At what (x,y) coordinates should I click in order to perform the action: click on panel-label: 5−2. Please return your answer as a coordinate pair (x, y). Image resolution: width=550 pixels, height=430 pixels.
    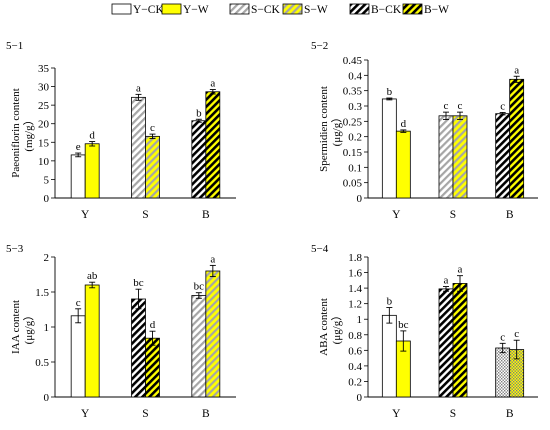
    Looking at the image, I should click on (319, 46).